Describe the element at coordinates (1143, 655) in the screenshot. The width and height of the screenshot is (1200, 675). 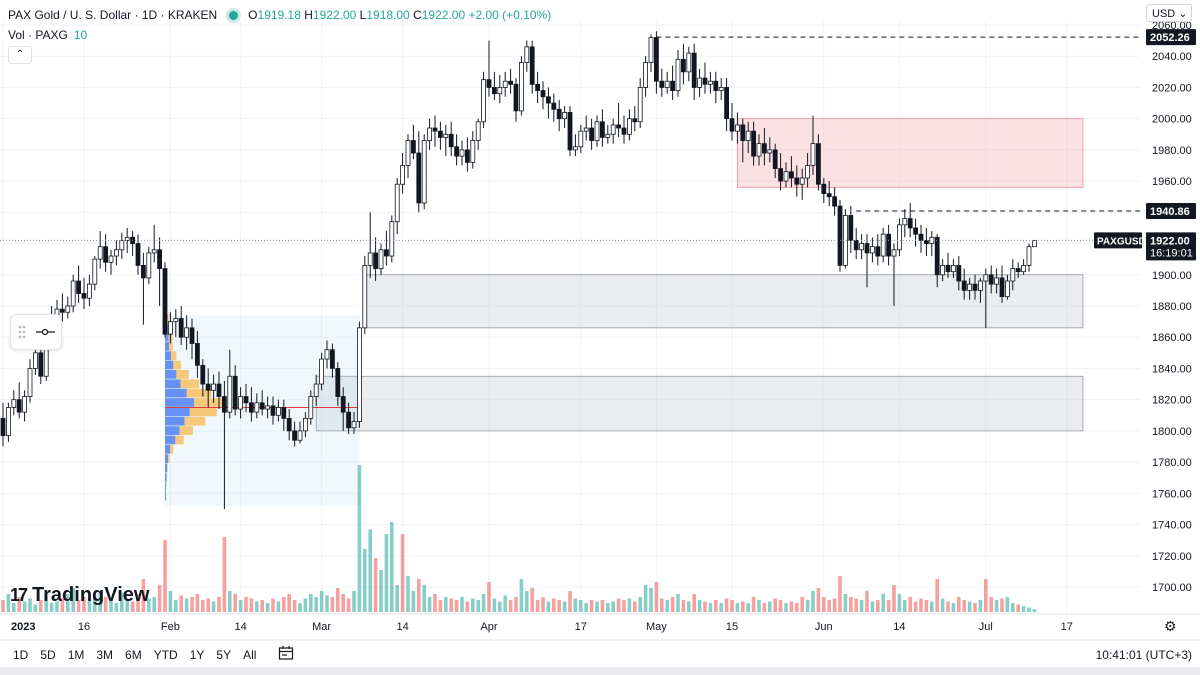
I see `session-clock: 10:41:01 (UTC+3)` at that location.